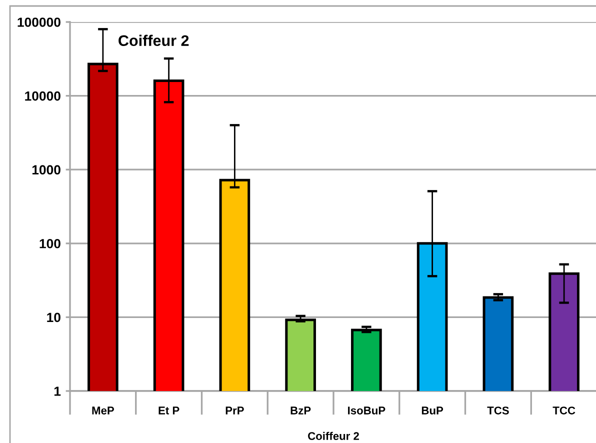 The width and height of the screenshot is (596, 443). What do you see at coordinates (169, 410) in the screenshot?
I see `x-tick-label: Et P` at bounding box center [169, 410].